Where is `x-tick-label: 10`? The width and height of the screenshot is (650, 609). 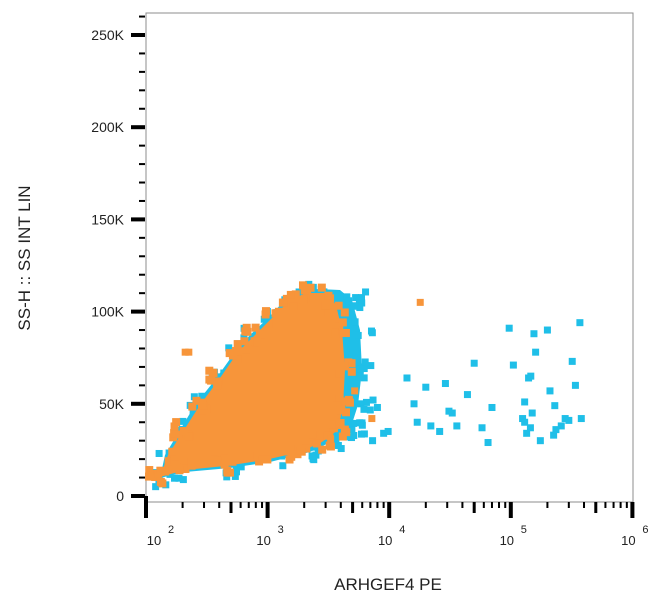
x-tick-label: 10 is located at coordinates (154, 540).